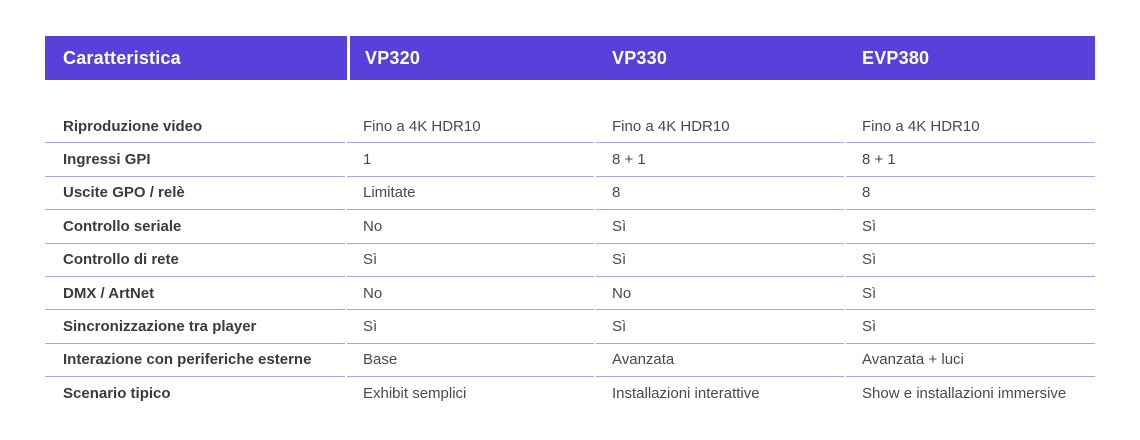 The height and width of the screenshot is (440, 1140). Describe the element at coordinates (470, 194) in the screenshot. I see `vp320-value: Limitate` at that location.